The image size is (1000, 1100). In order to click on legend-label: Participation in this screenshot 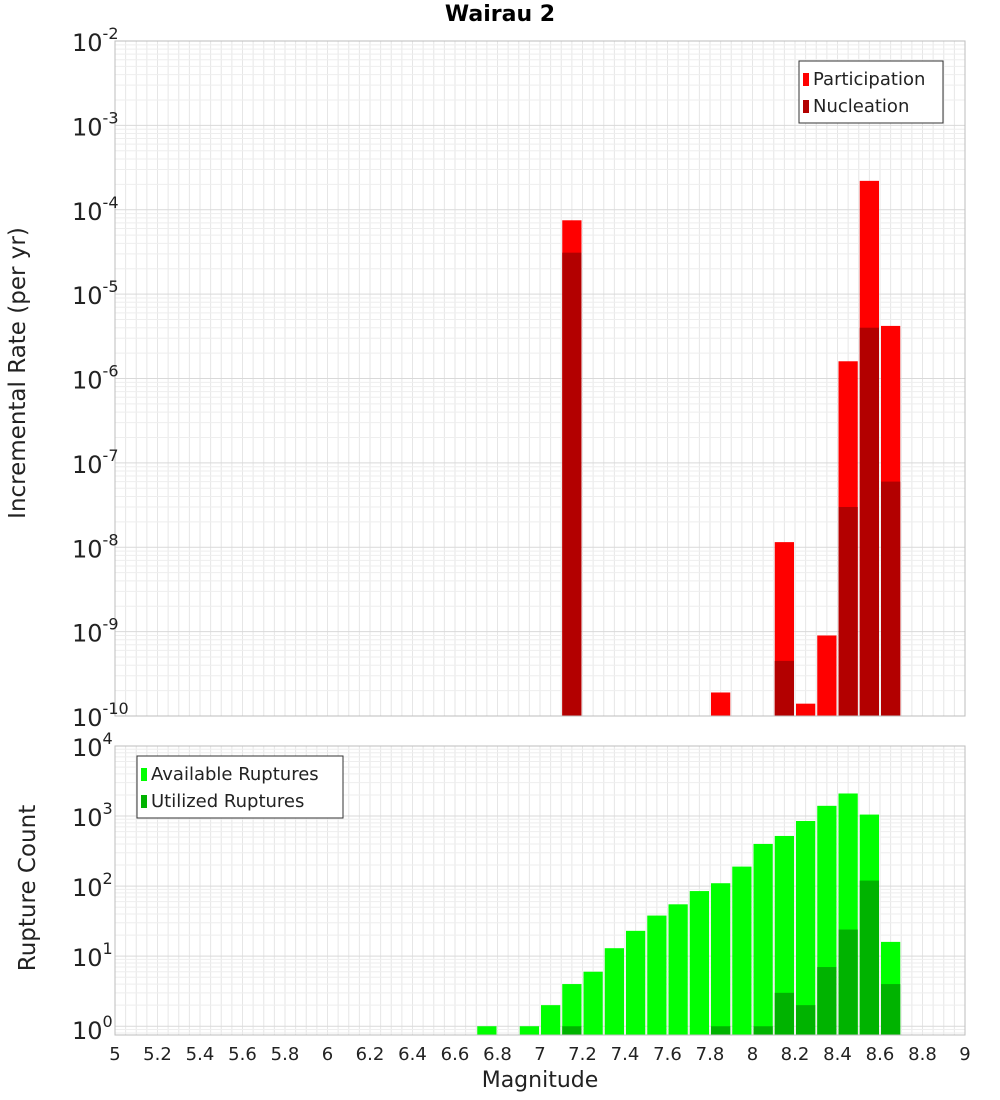, I will do `click(869, 79)`.